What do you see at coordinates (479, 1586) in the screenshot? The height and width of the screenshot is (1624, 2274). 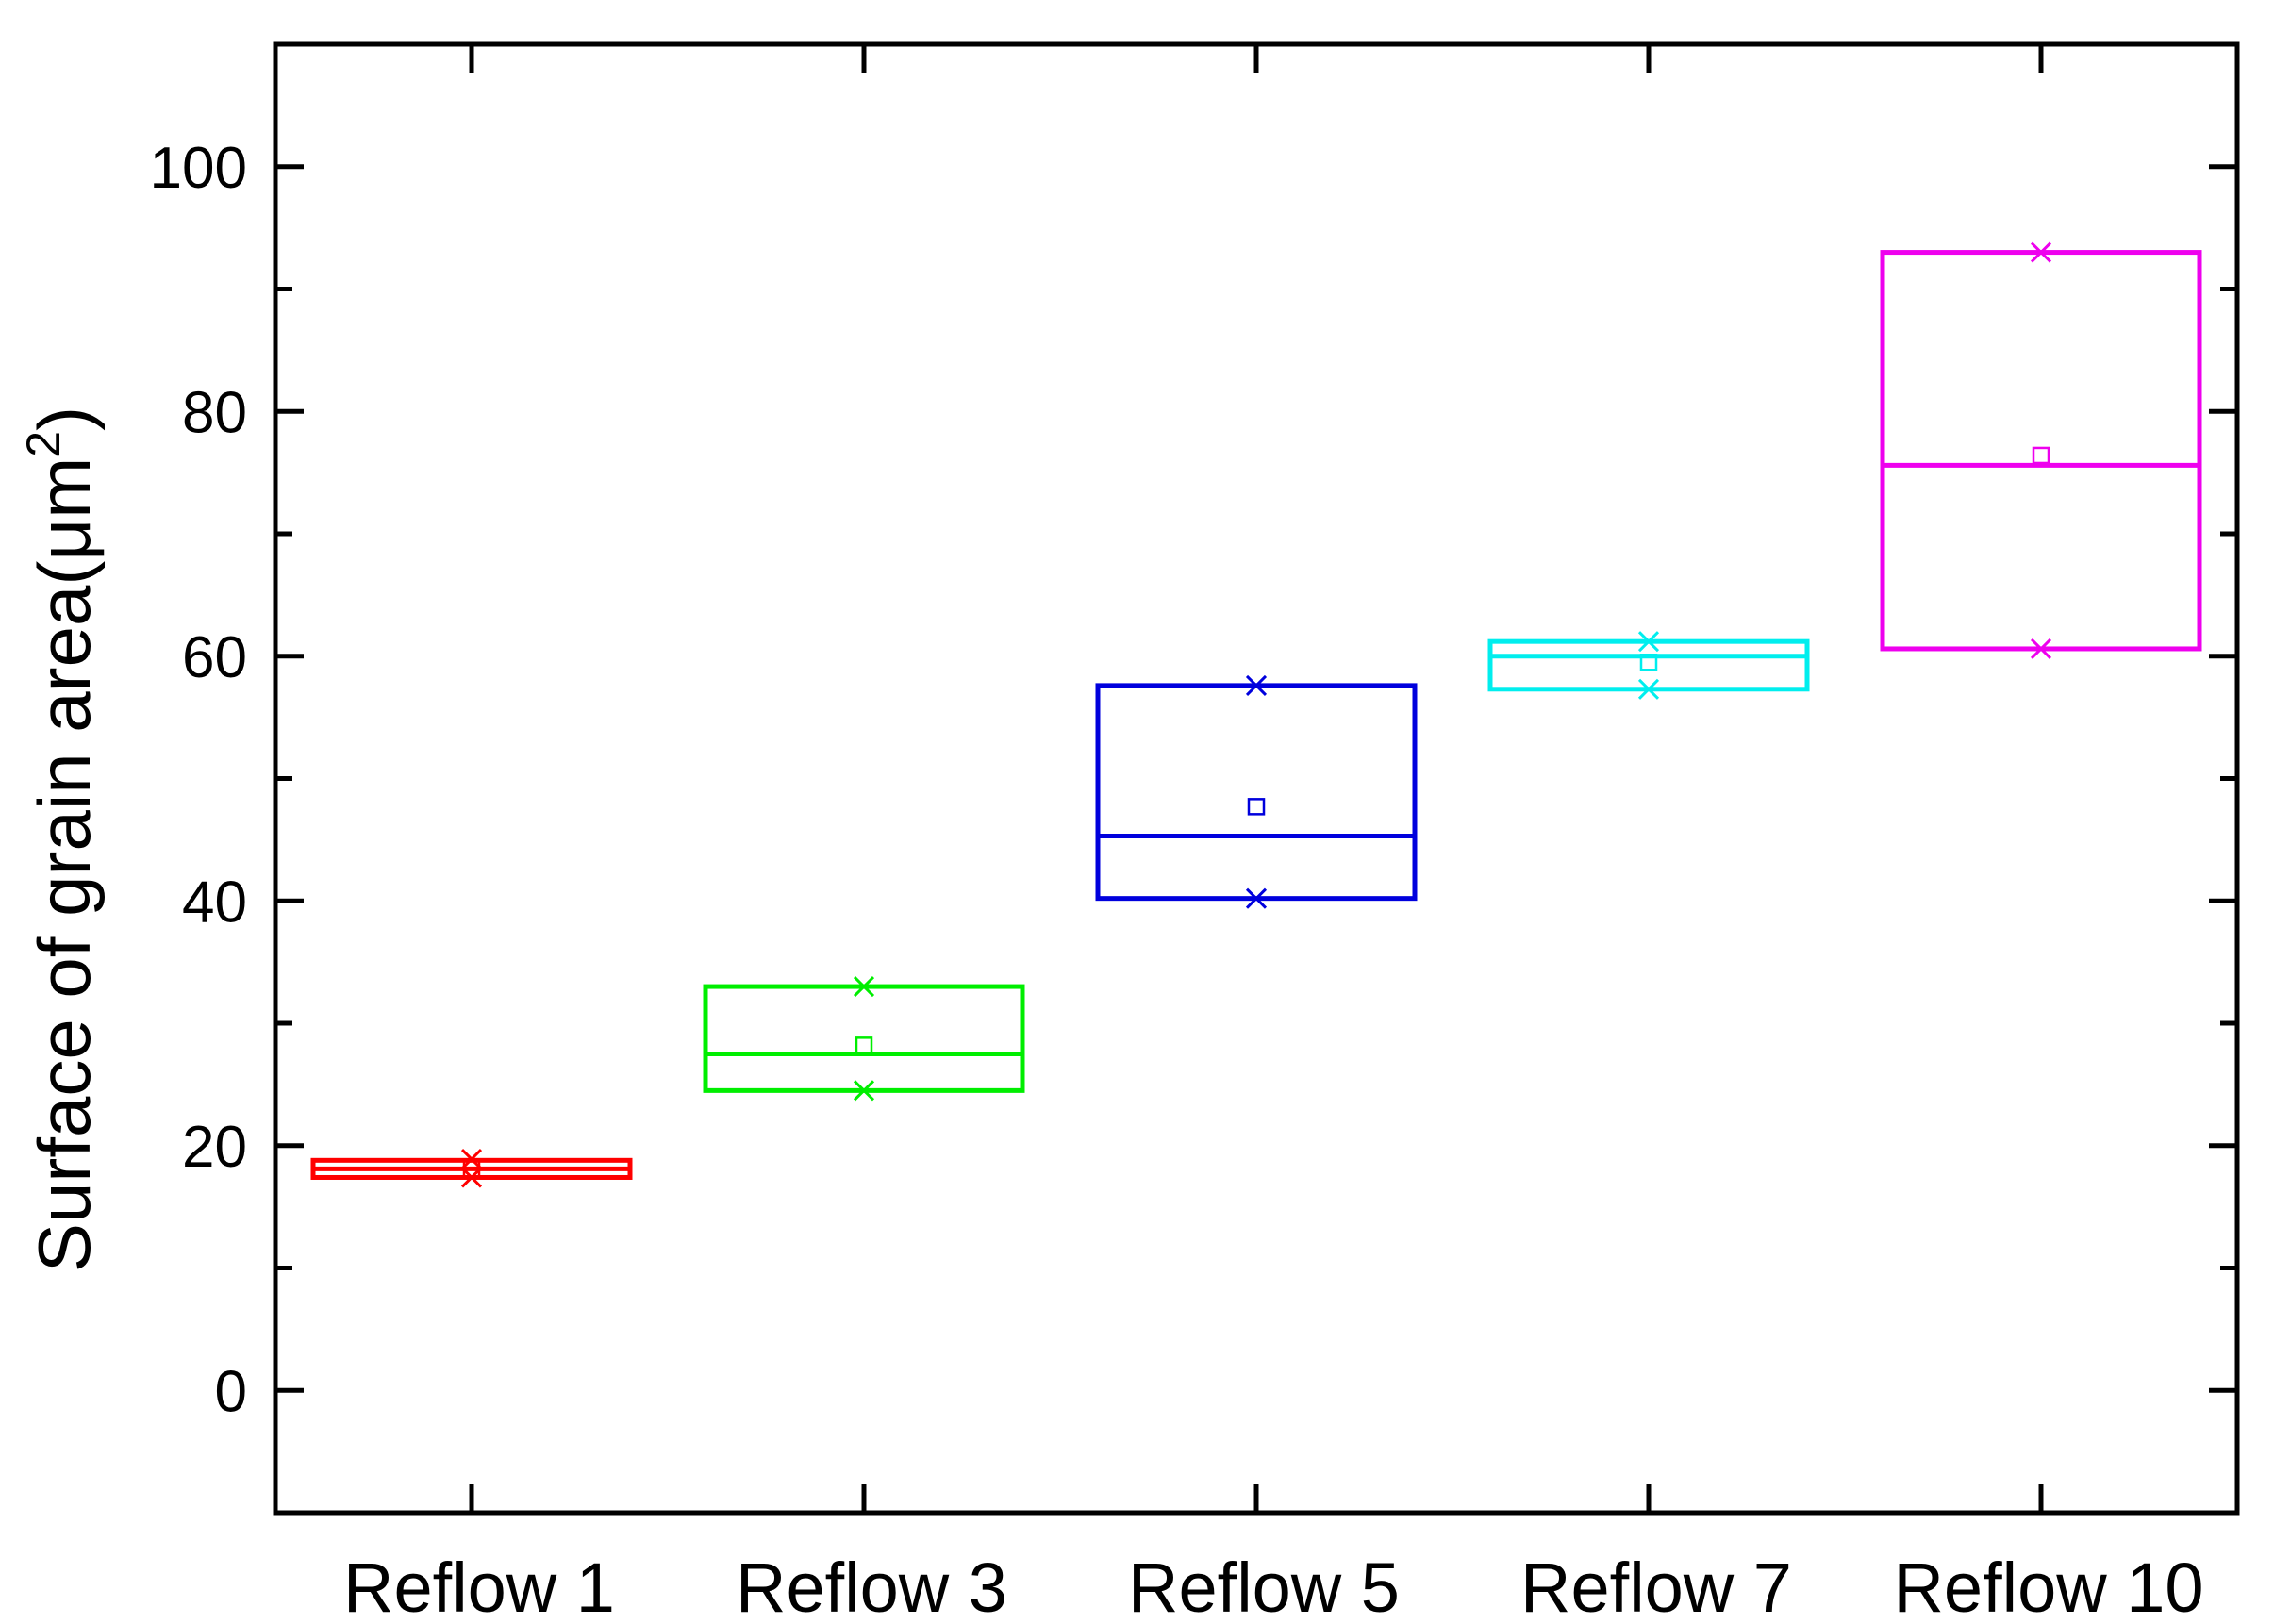 I see `x-tick-label: Reflow 1` at bounding box center [479, 1586].